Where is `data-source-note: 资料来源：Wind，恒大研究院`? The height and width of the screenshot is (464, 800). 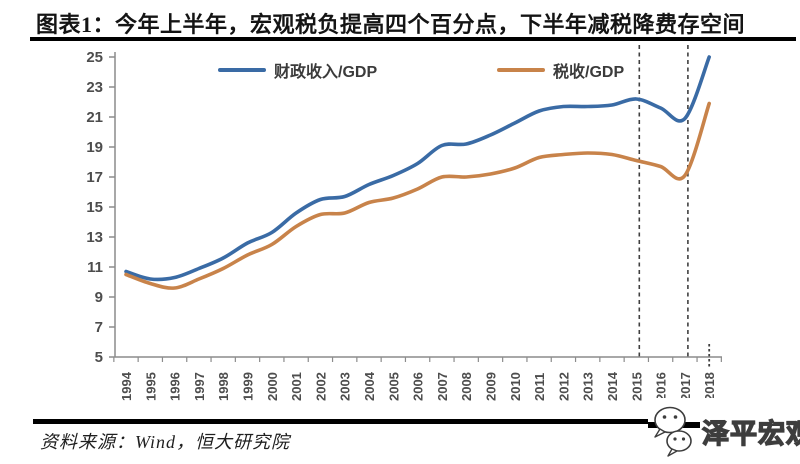
data-source-note: 资料来源：Wind，恒大研究院 is located at coordinates (165, 442).